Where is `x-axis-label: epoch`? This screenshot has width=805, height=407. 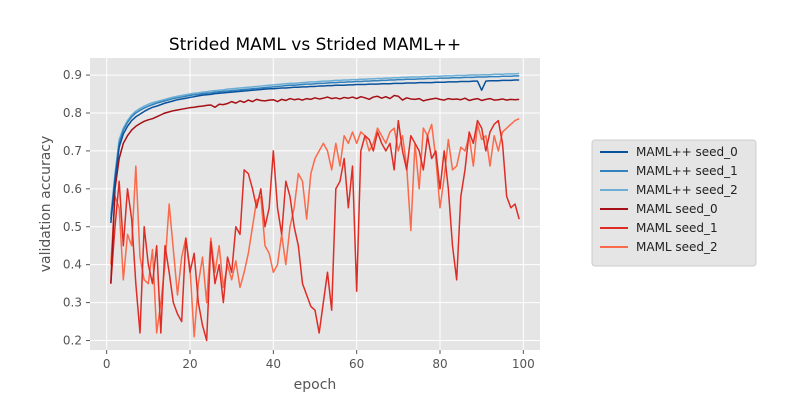 x-axis-label: epoch is located at coordinates (315, 385).